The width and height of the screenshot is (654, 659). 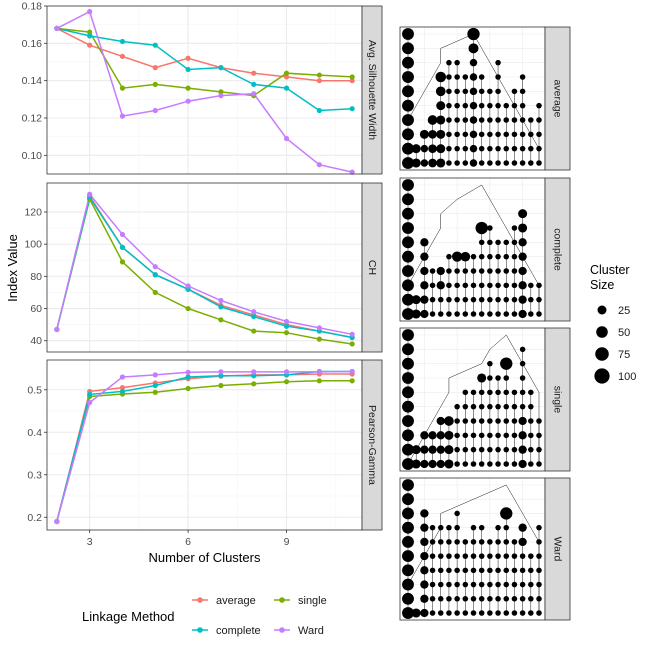 What do you see at coordinates (32, 44) in the screenshot?
I see `y-tick-label: 0.16` at bounding box center [32, 44].